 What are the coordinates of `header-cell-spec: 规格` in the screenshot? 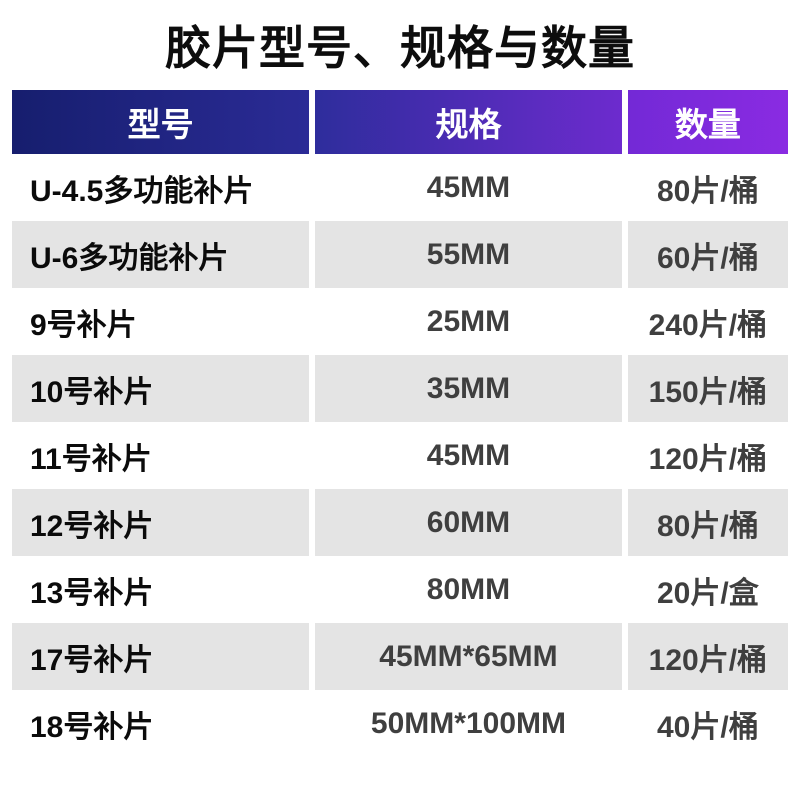 It's located at (468, 122).